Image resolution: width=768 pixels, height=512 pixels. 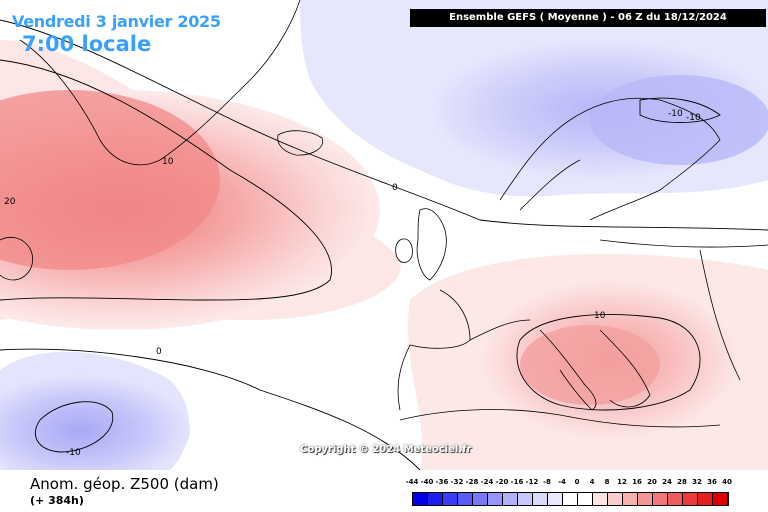 I want to click on contour-0-south, so click(x=210, y=409).